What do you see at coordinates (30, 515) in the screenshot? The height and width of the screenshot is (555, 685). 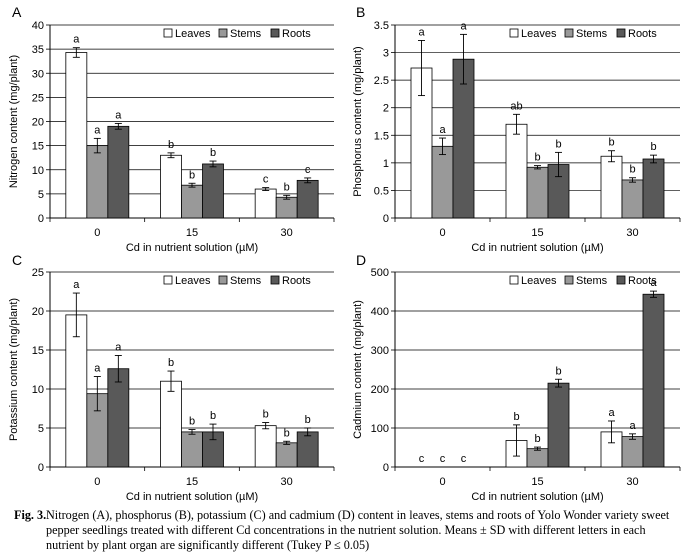 I see `caption-label: Fig. 3.` at bounding box center [30, 515].